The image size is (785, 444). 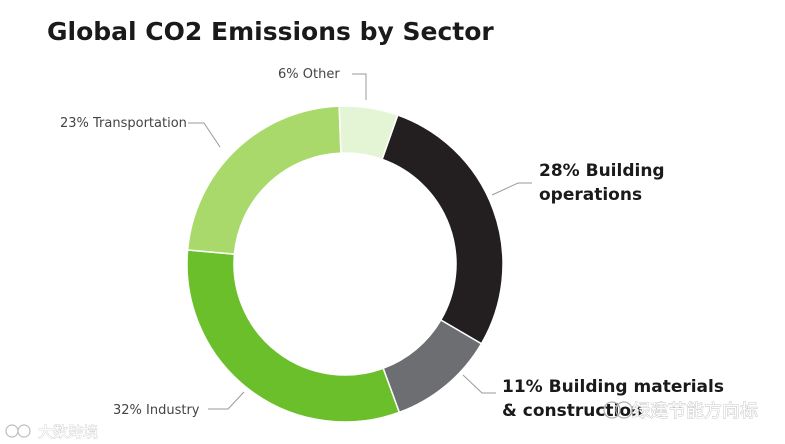 What do you see at coordinates (590, 195) in the screenshot?
I see `label-building-operations-line2: operations` at bounding box center [590, 195].